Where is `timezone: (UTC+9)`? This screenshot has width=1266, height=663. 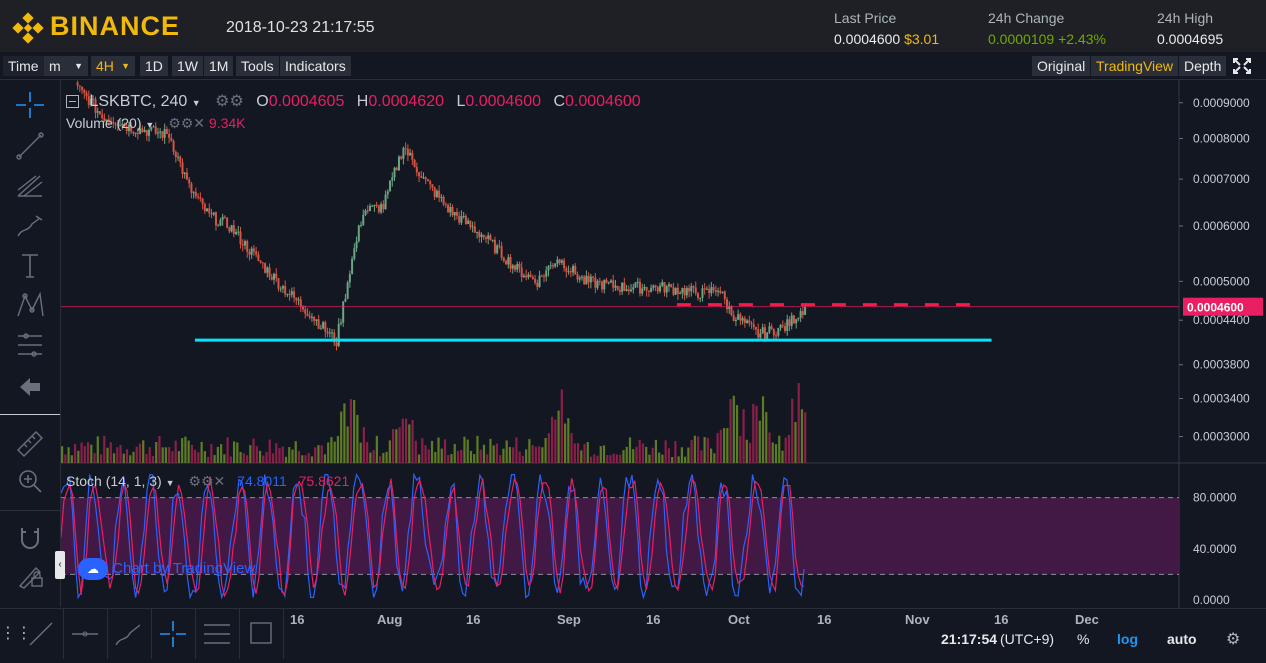 timezone: (UTC+9) is located at coordinates (1027, 639).